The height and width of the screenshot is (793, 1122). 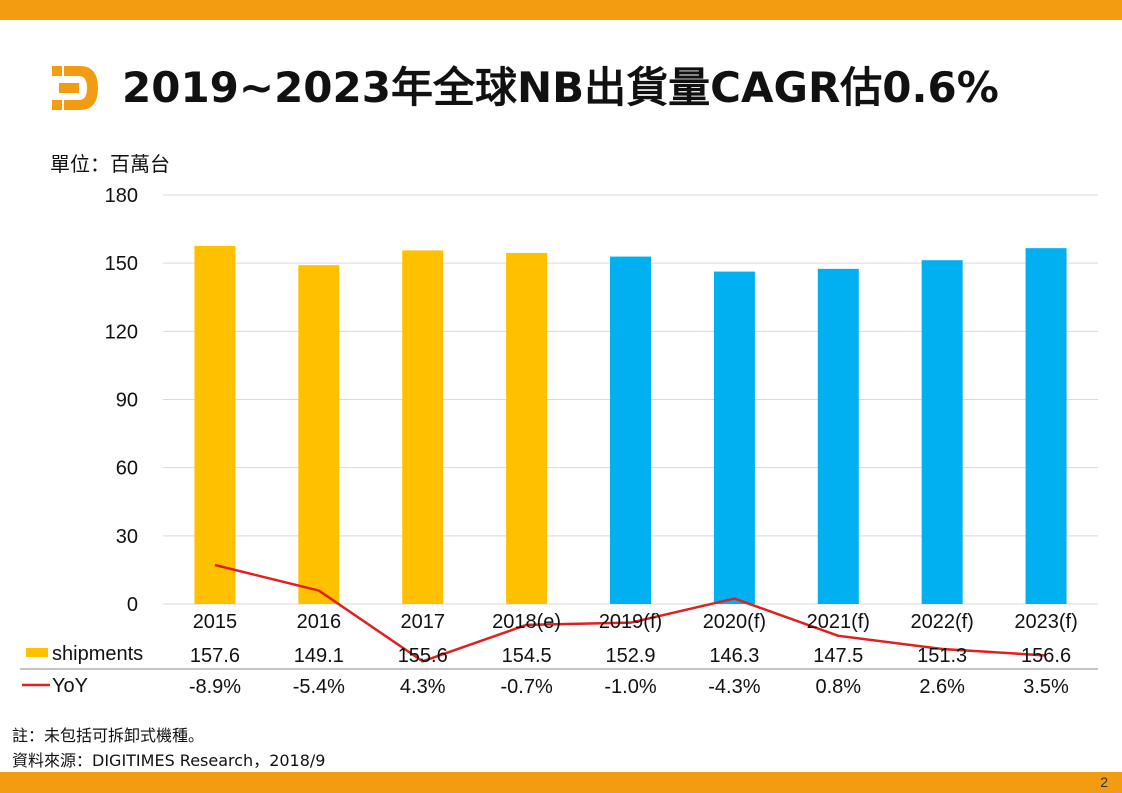 I want to click on yoy-value-label: 2.6%, so click(x=942, y=687).